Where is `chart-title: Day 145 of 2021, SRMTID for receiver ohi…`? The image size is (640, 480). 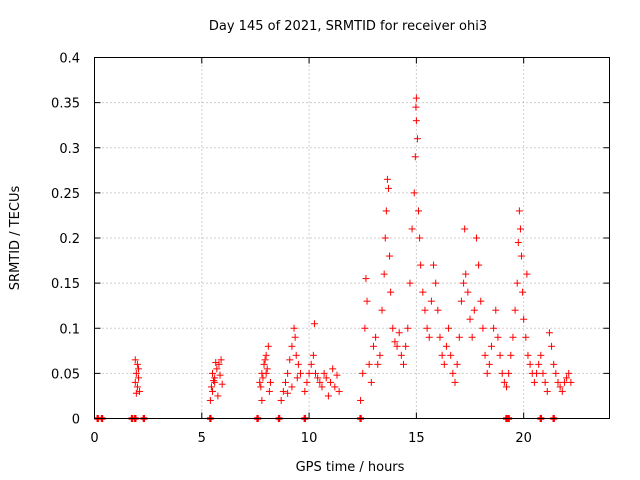 chart-title: Day 145 of 2021, SRMTID for receiver ohi… is located at coordinates (348, 26).